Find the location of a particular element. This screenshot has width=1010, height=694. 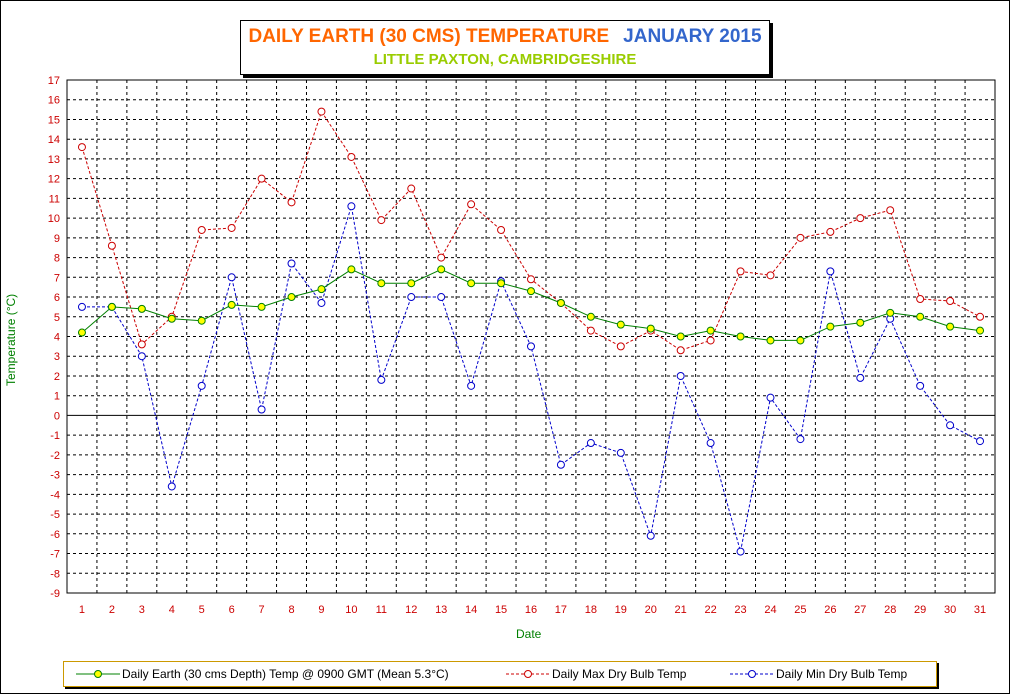

x-tick-label: 15 is located at coordinates (501, 610).